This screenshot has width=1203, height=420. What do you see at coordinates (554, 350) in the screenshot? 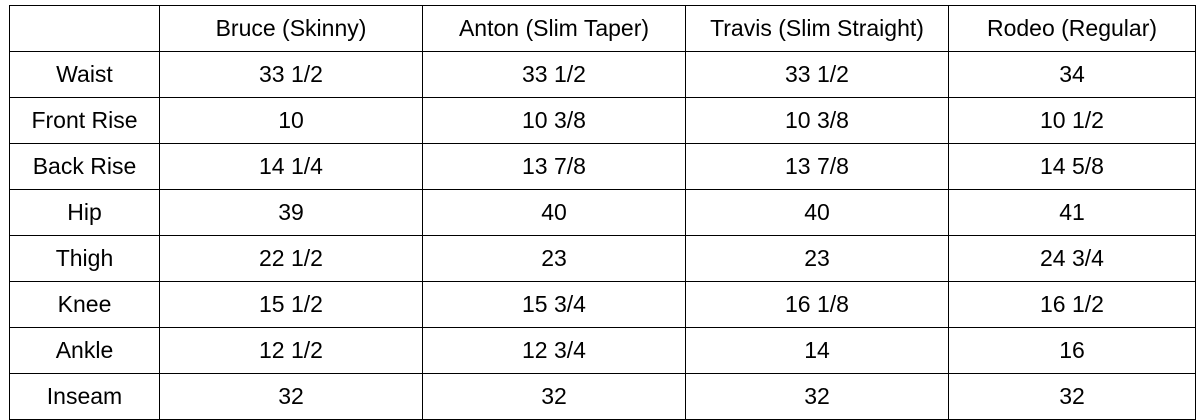
I see `table-cell: 12 3/4` at bounding box center [554, 350].